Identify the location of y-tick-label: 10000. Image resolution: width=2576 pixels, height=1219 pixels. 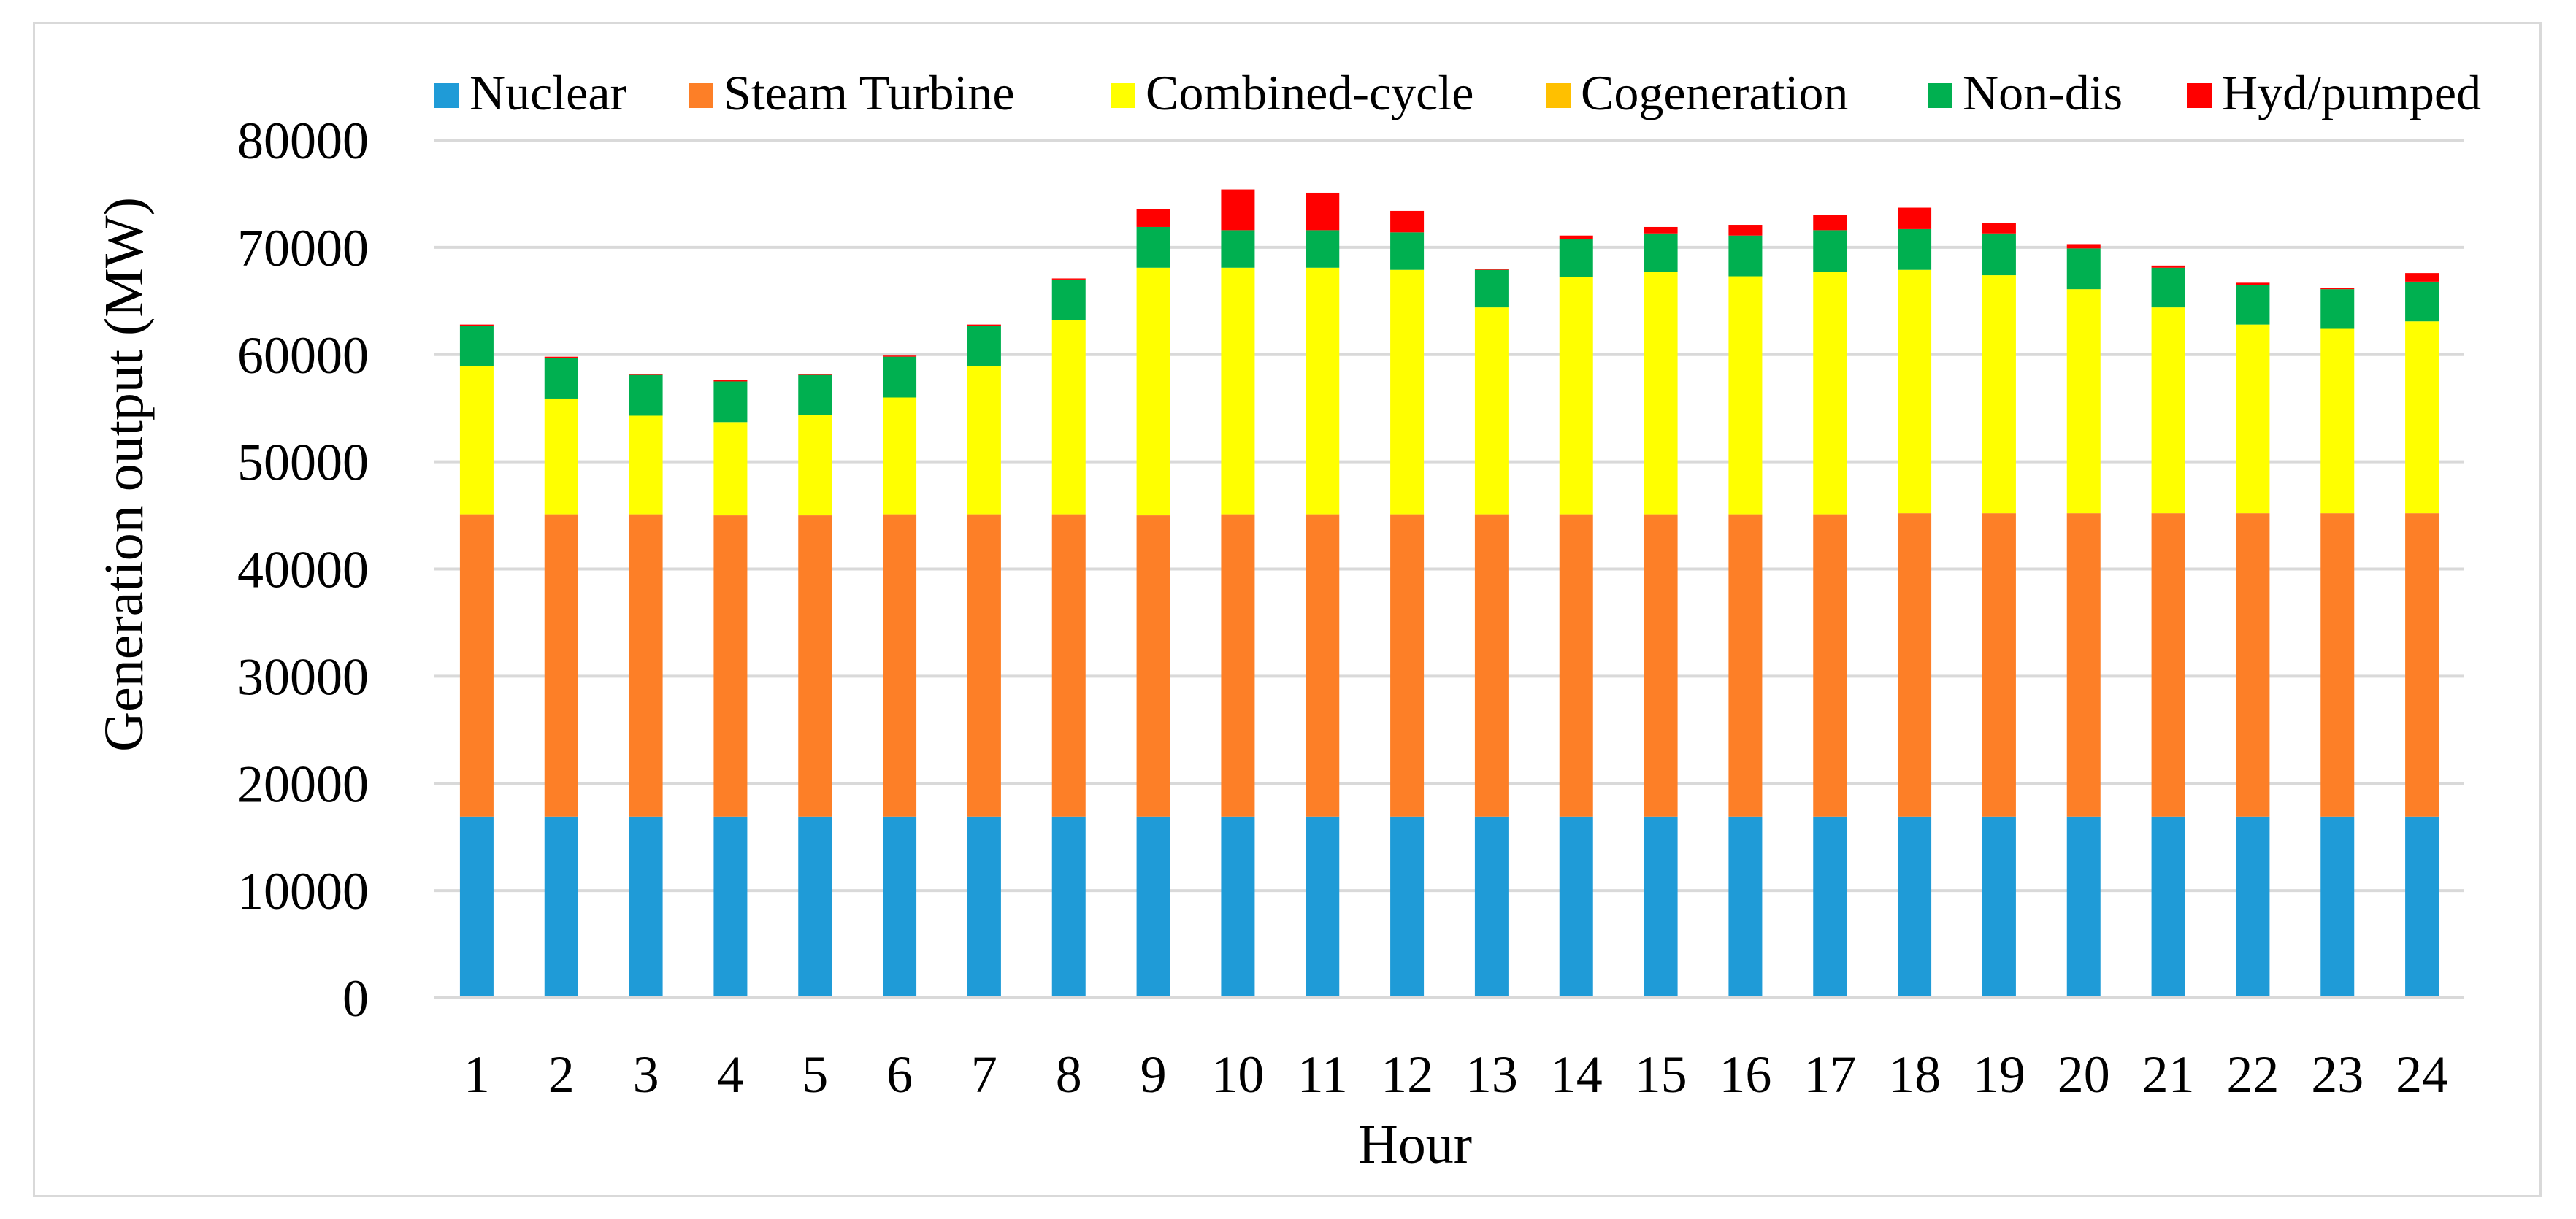
(303, 891).